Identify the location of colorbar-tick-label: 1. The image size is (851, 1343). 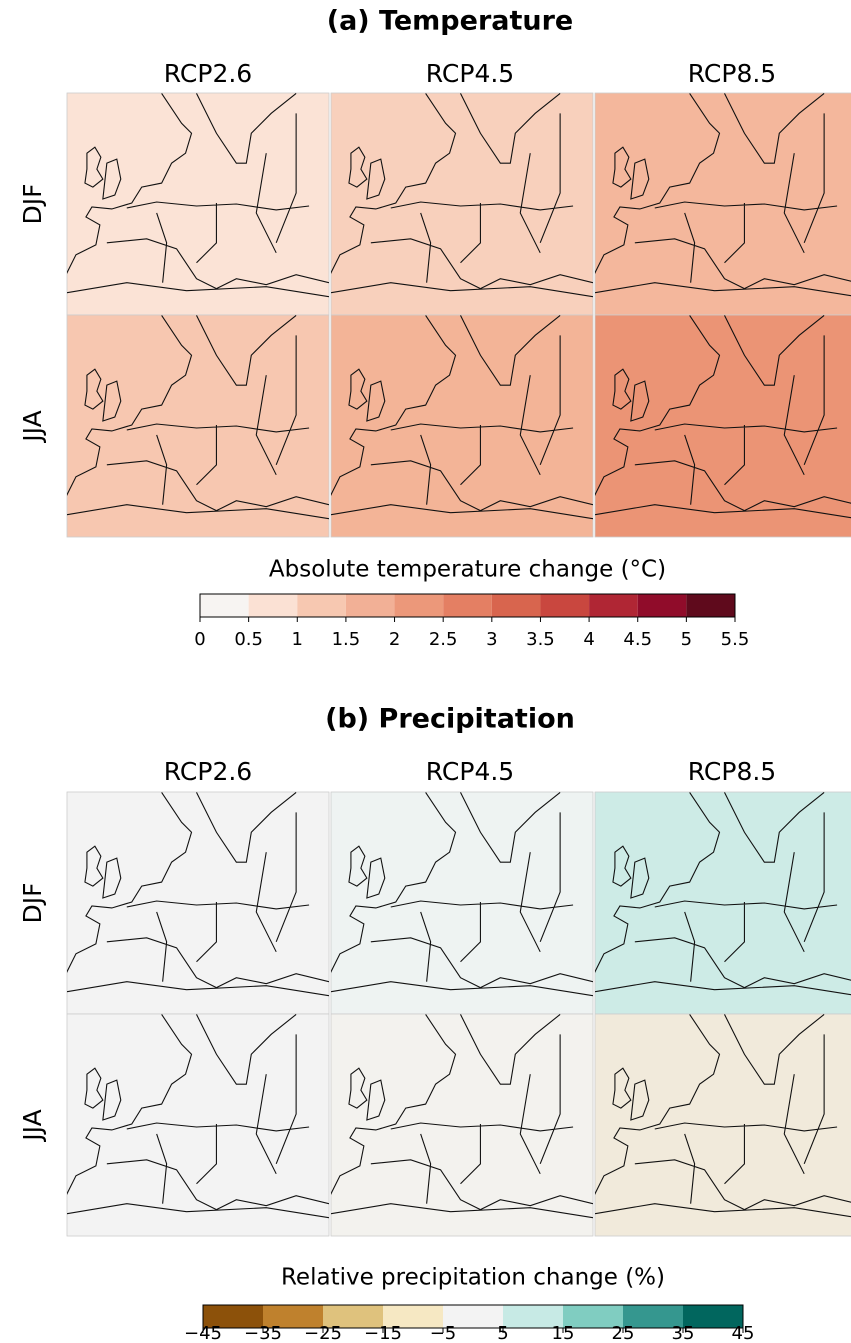
(297, 639).